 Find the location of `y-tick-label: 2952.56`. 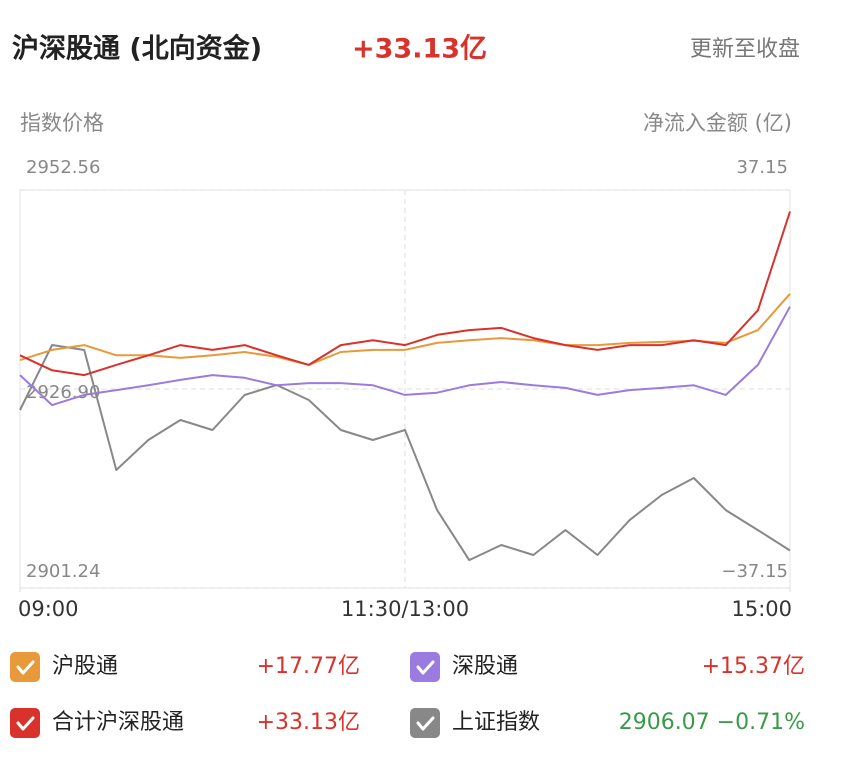

y-tick-label: 2952.56 is located at coordinates (63, 167).